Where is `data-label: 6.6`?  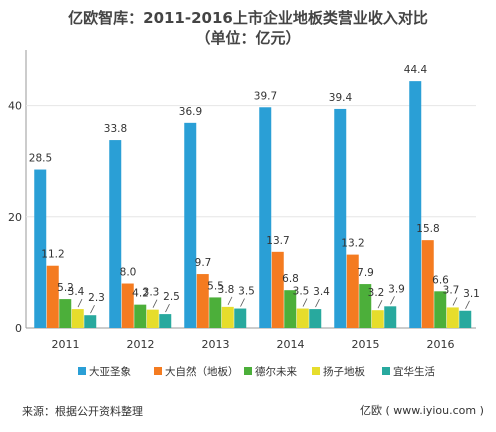 data-label: 6.6 is located at coordinates (440, 280).